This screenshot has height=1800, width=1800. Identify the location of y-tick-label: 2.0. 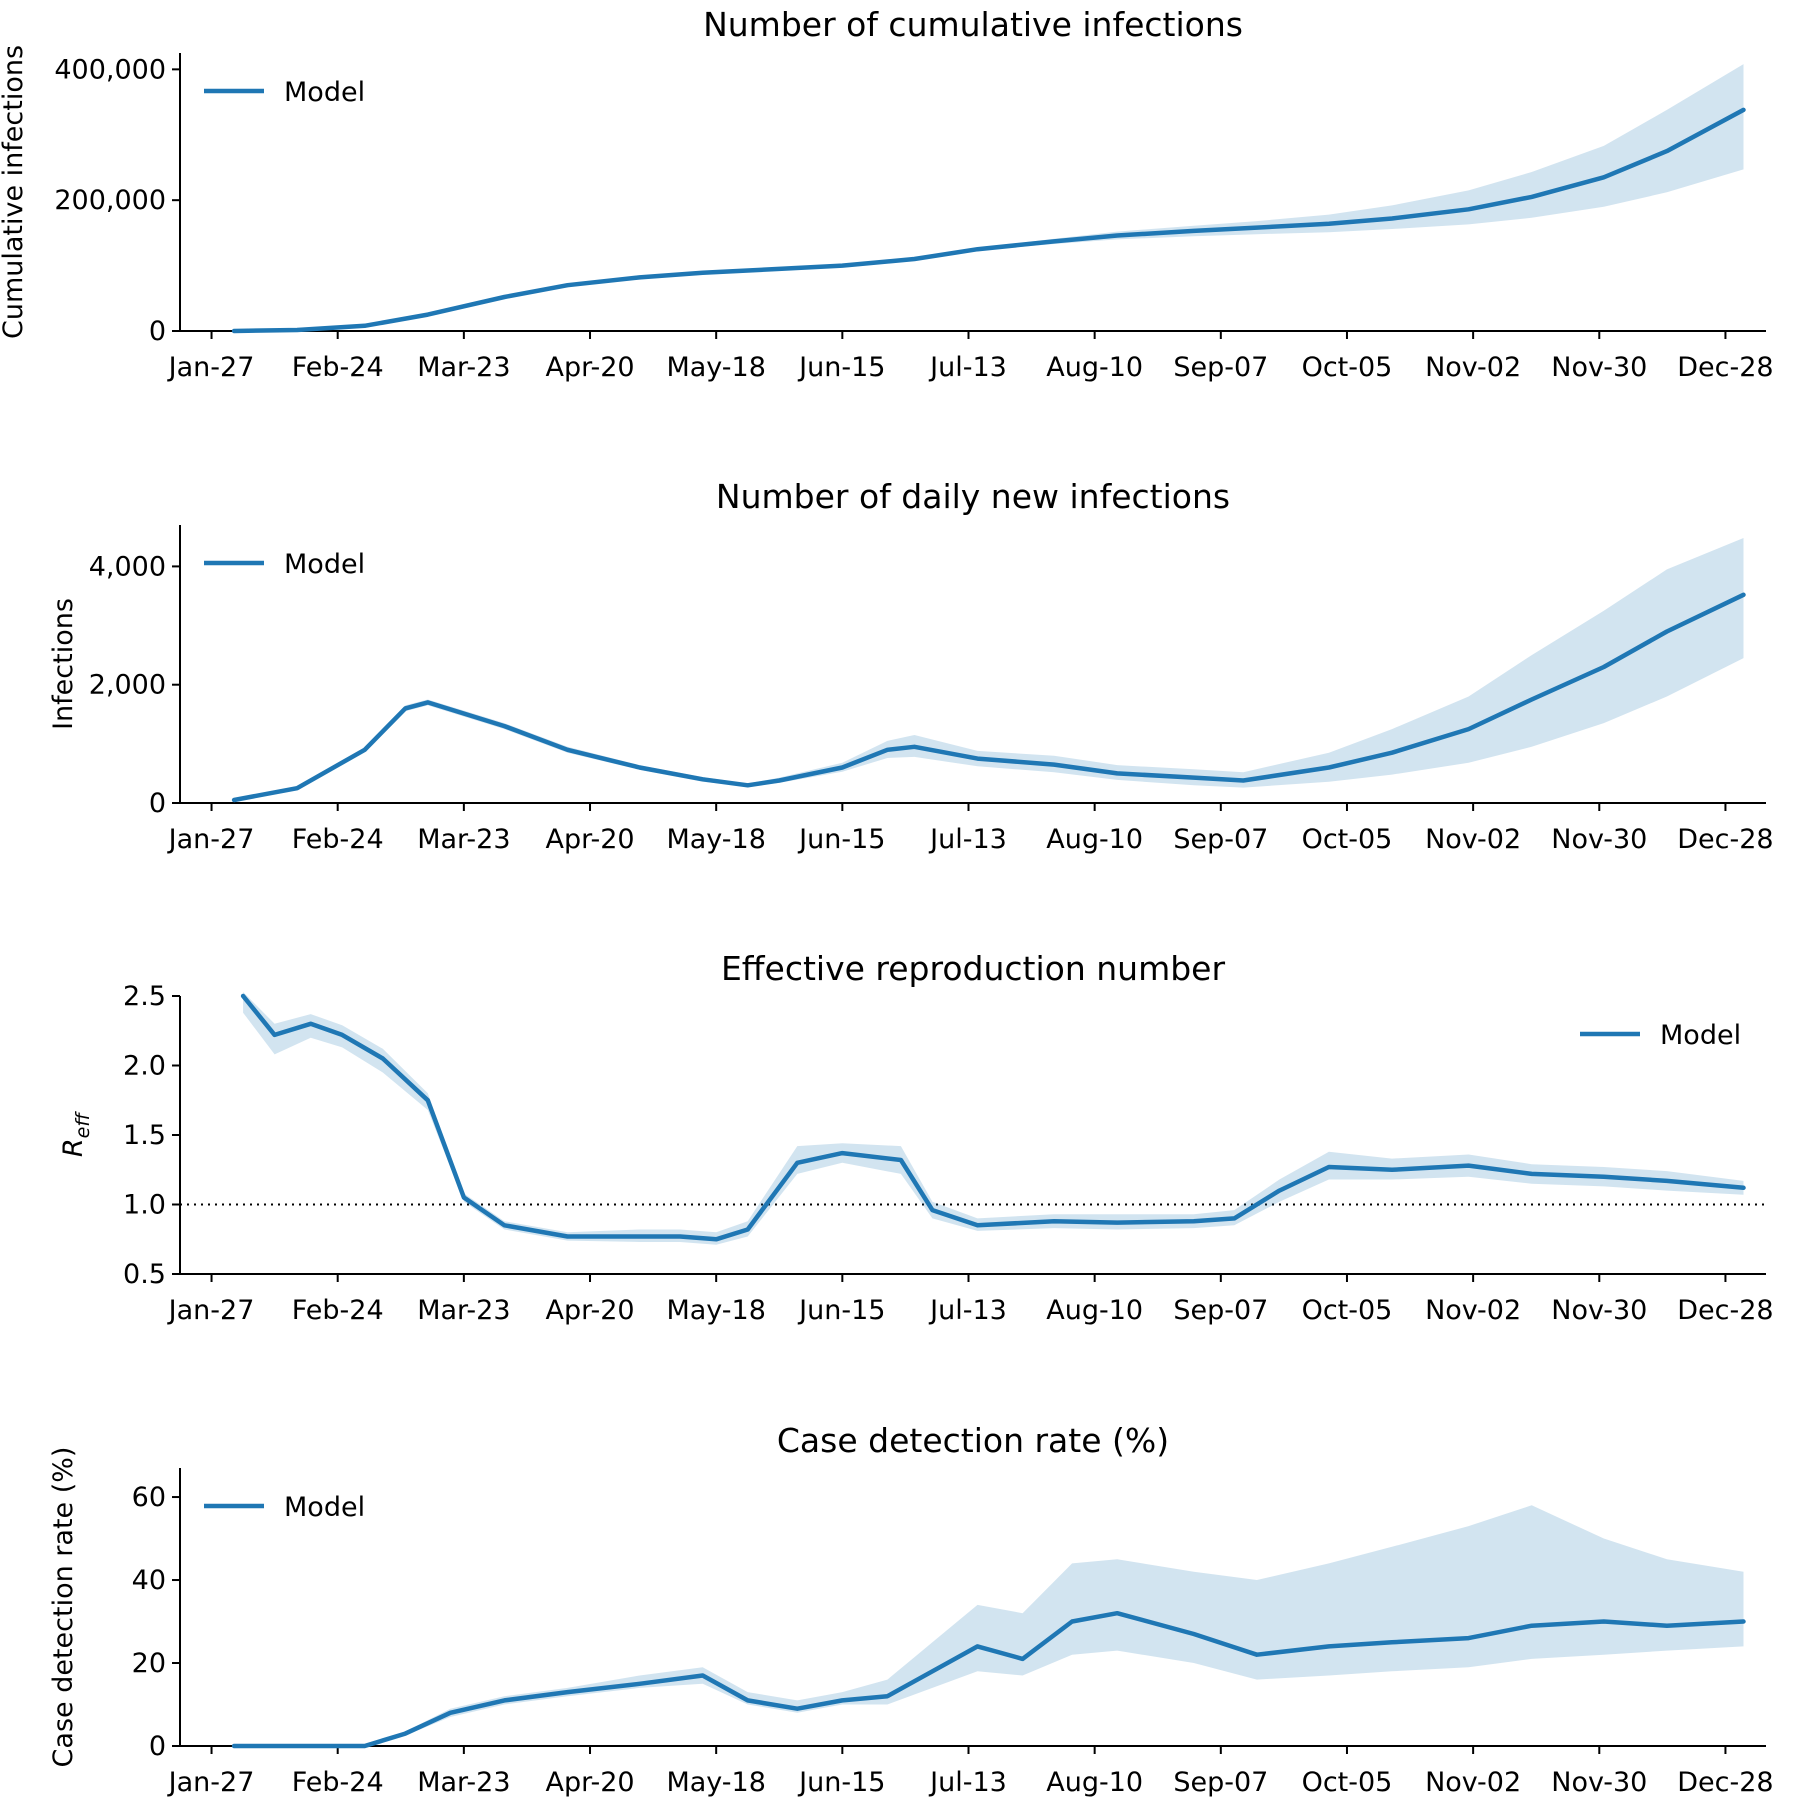
(144, 1066).